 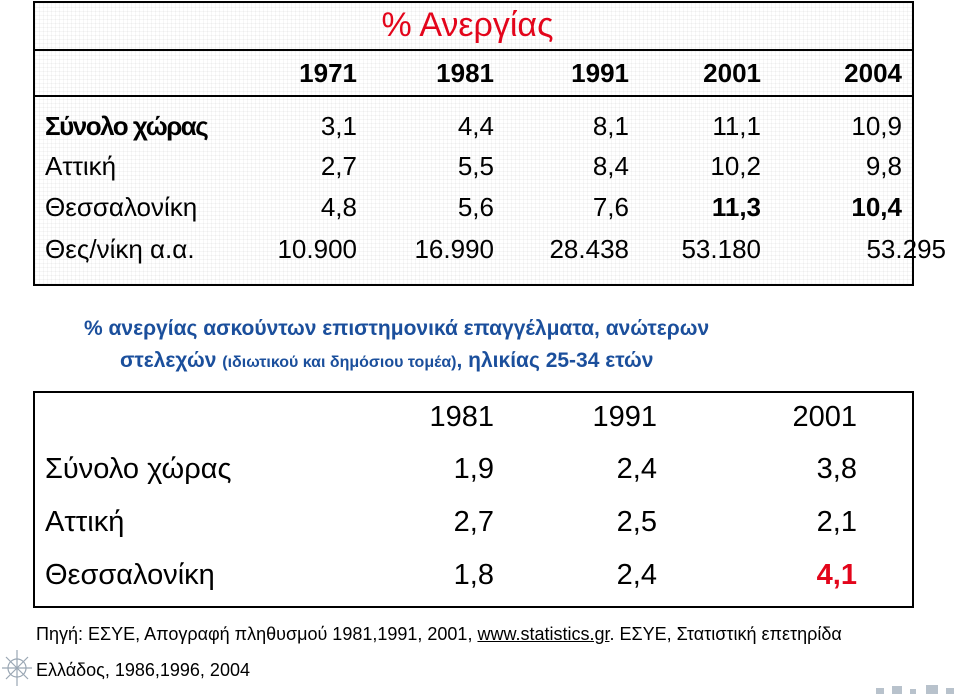 I want to click on table-cell: 1,8, so click(x=473, y=575).